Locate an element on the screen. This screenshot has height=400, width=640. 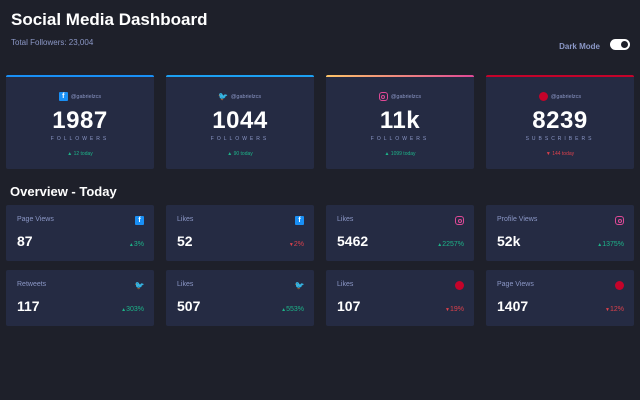
follower-count: 8239 is located at coordinates (560, 120).